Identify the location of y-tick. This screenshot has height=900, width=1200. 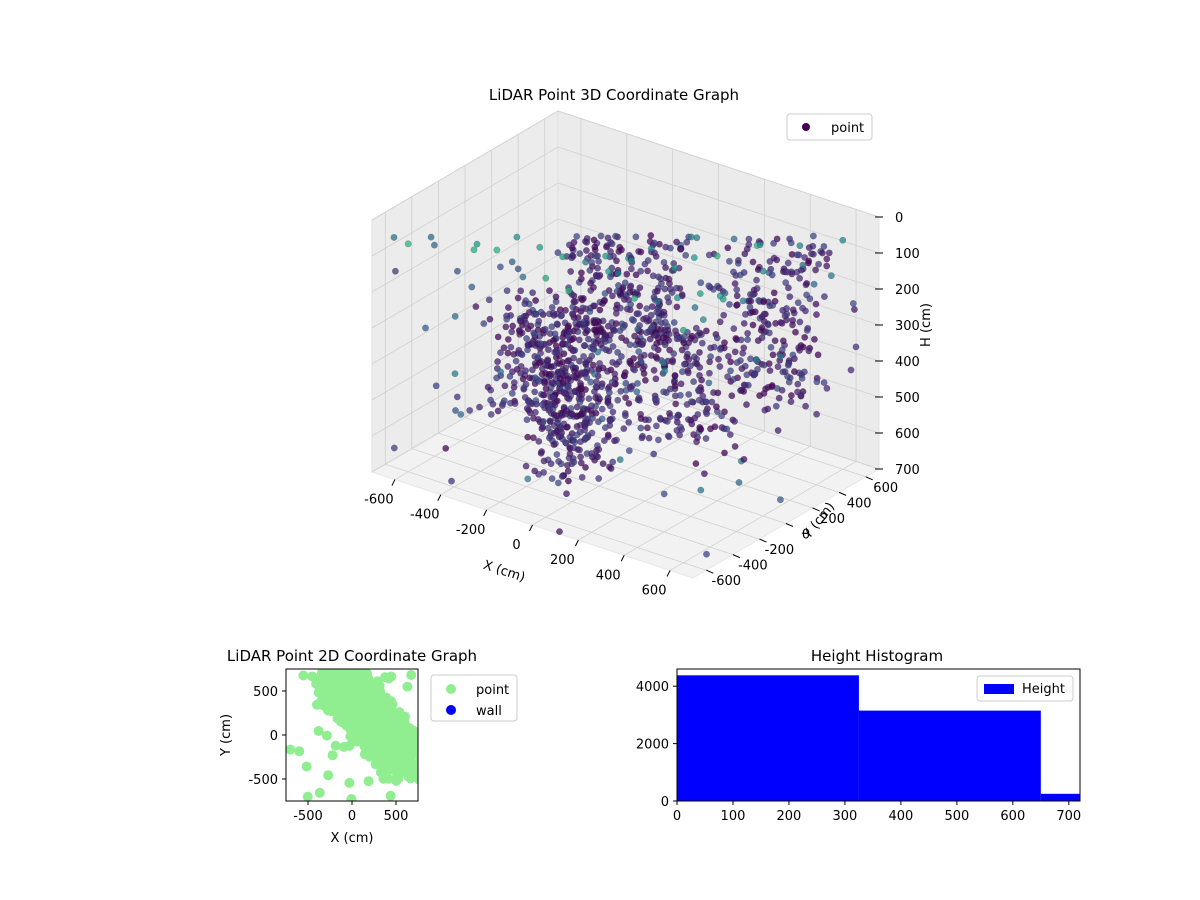
(842, 493).